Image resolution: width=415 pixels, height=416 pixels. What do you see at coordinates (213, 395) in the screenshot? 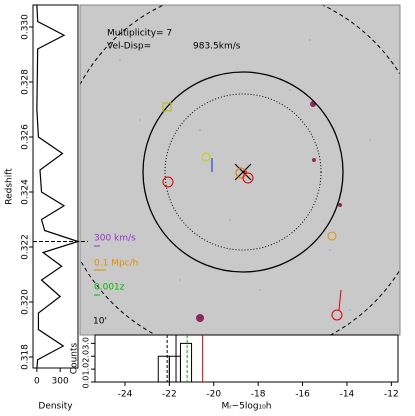
I see `x-tick-label: -20` at bounding box center [213, 395].